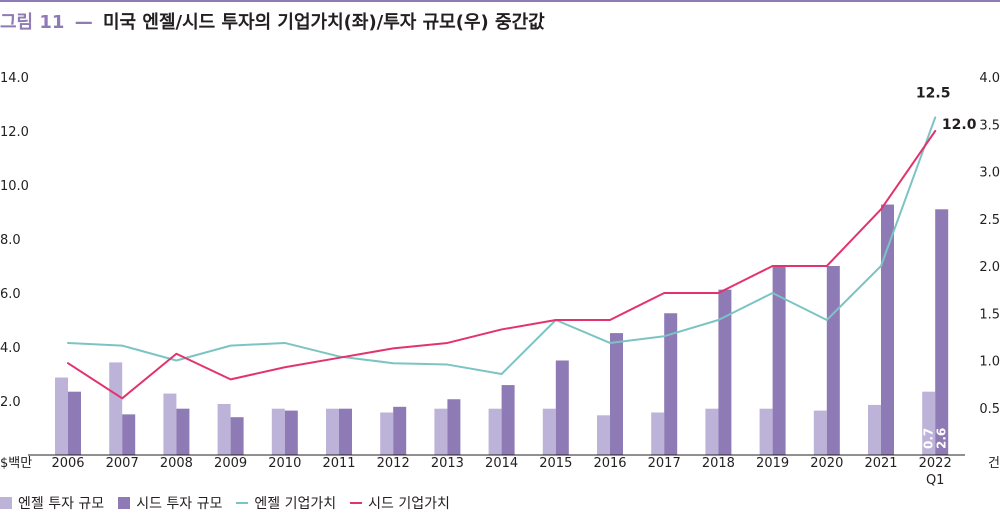 The image size is (1000, 519). Describe the element at coordinates (324, 22) in the screenshot. I see `title-text: 미국 엔젤/시드 투자의 기업가치(좌)/투자 규모(우) 중간값` at that location.